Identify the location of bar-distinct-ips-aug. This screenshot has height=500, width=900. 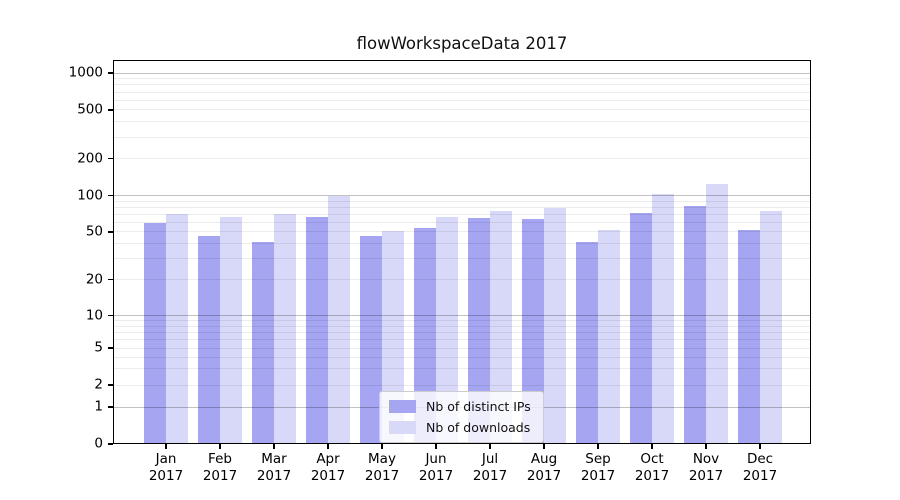
(533, 331).